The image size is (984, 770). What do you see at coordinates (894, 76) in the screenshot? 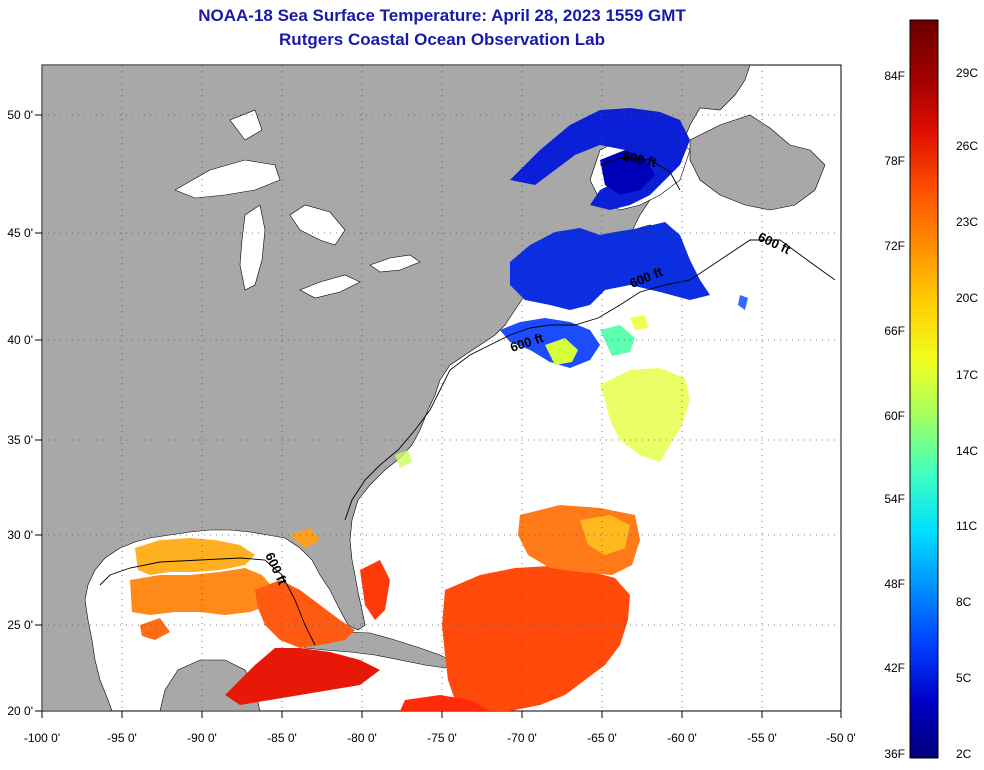
I see `colorbar-f-label: 84F` at bounding box center [894, 76].